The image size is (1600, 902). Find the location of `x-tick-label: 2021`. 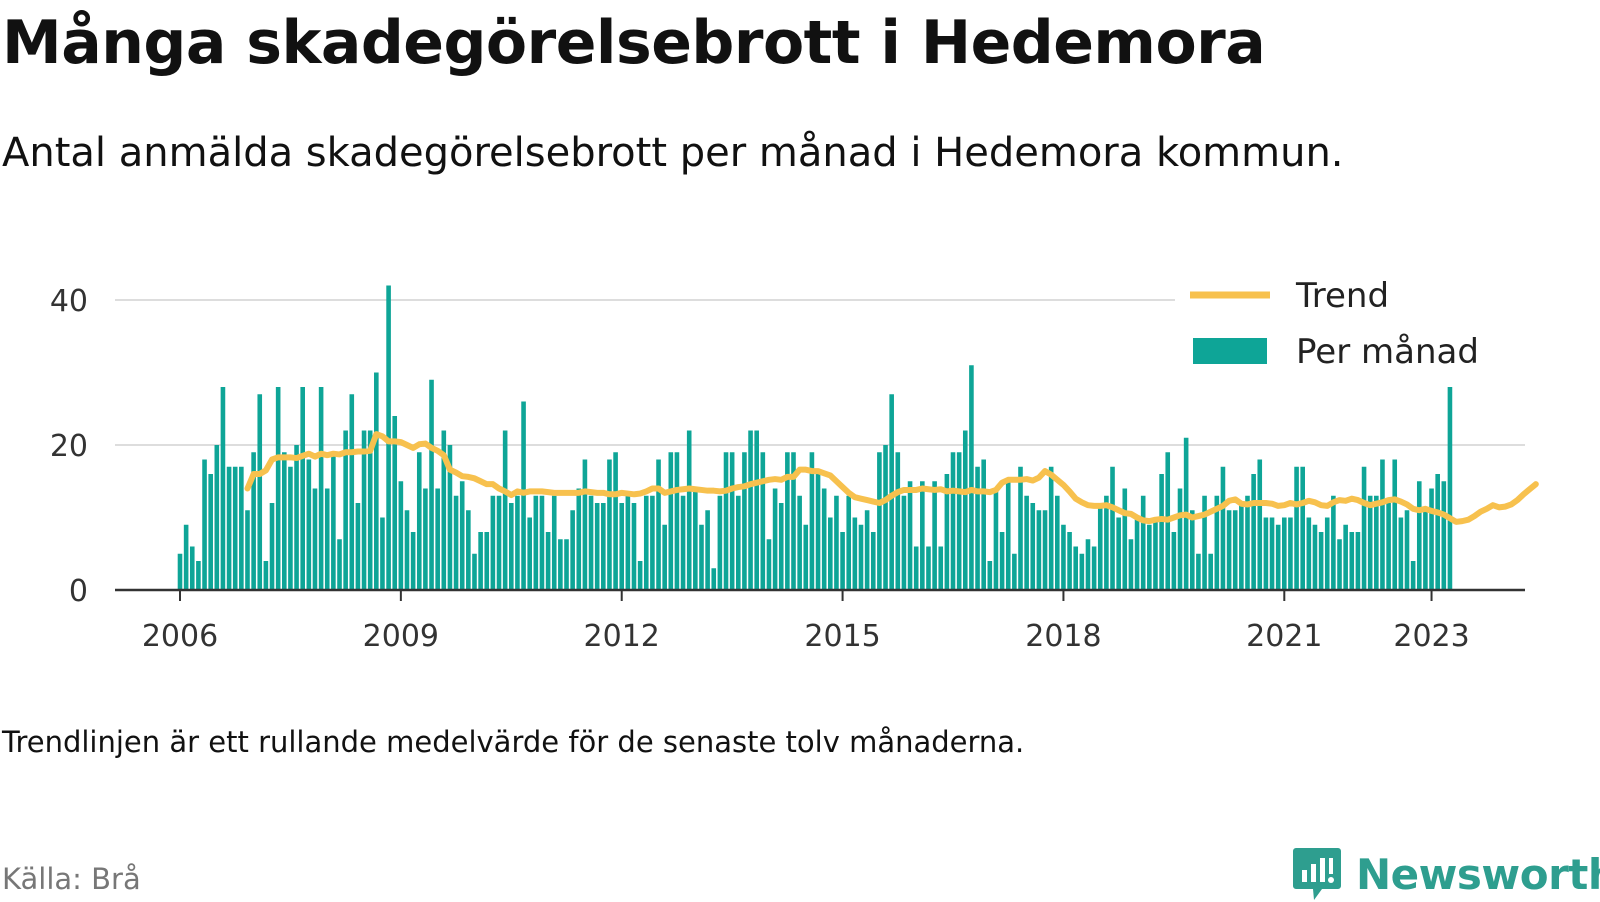

x-tick-label: 2021 is located at coordinates (1284, 636).